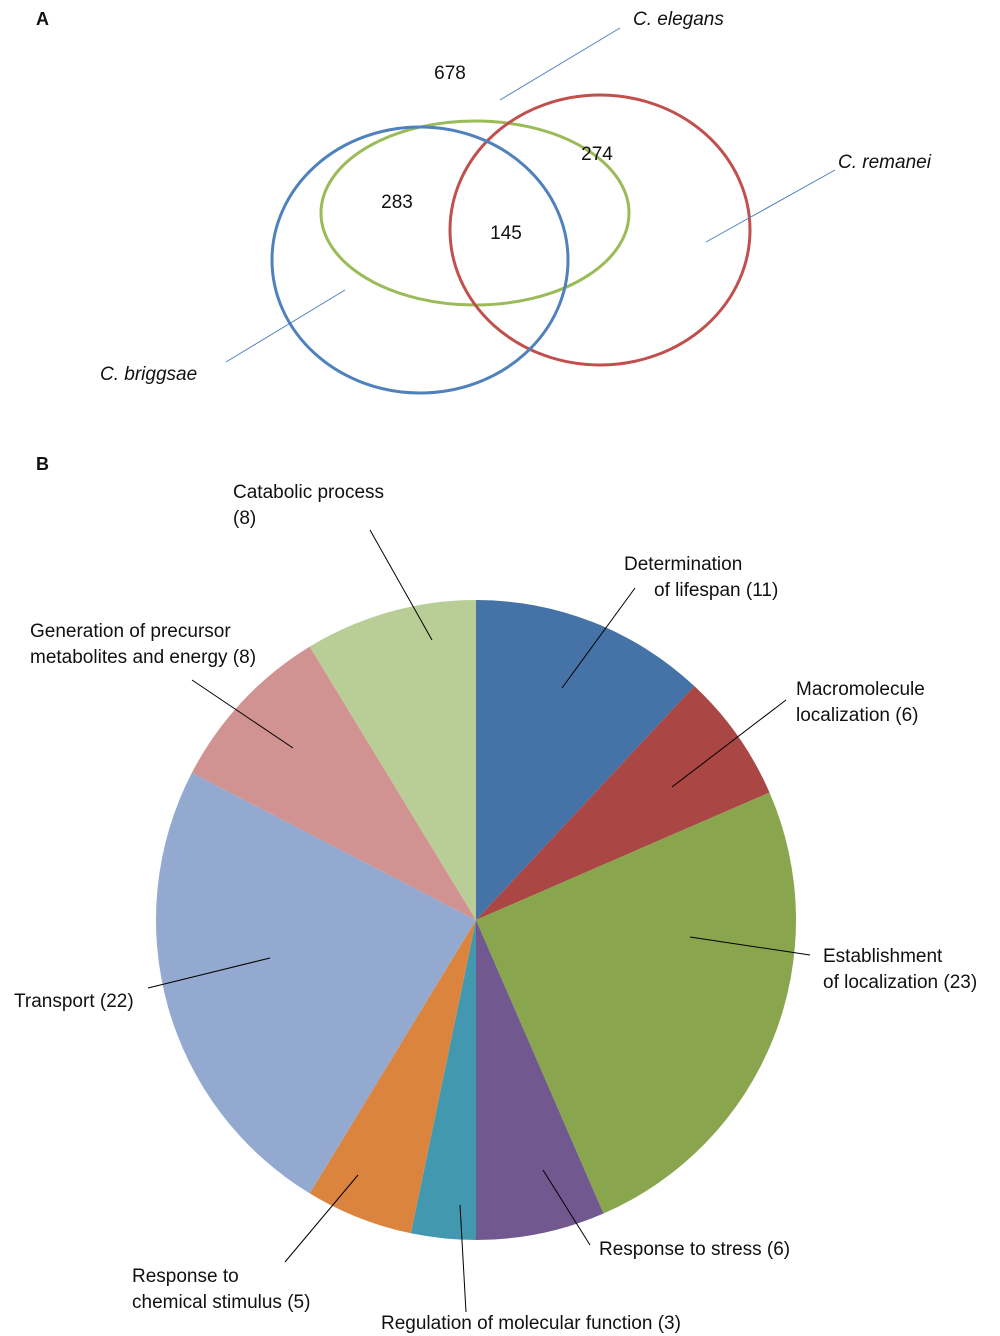  I want to click on region-count: 274, so click(597, 154).